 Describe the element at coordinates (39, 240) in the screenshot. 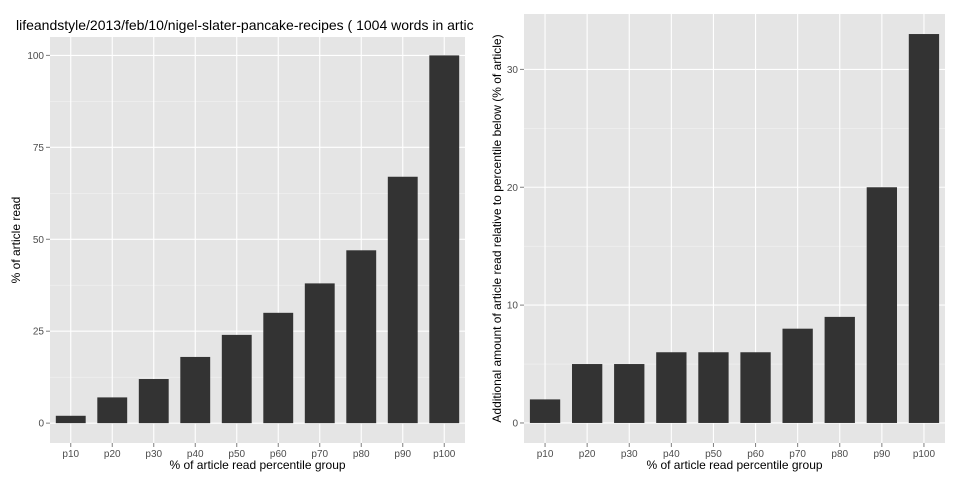

I see `y-tick-label: 50` at that location.